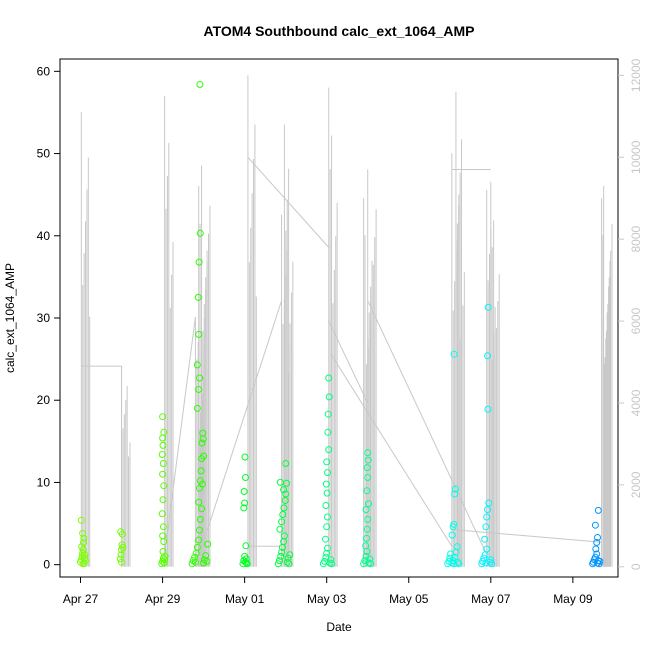  What do you see at coordinates (245, 599) in the screenshot?
I see `x-tick-label: May 01` at bounding box center [245, 599].